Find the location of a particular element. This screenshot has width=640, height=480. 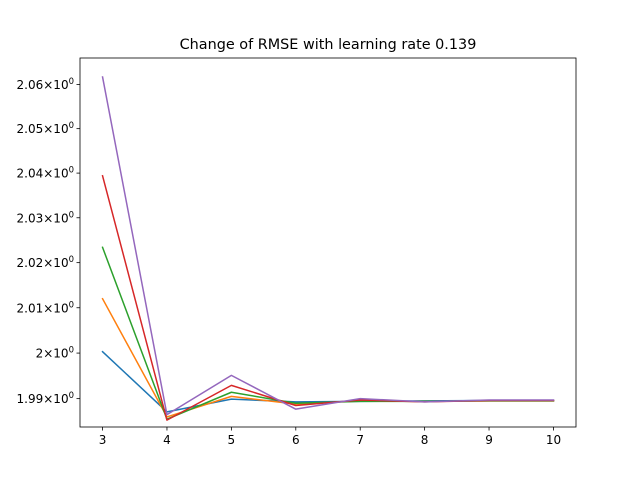

y-tick-label: 2.06×100 is located at coordinates (45, 84).